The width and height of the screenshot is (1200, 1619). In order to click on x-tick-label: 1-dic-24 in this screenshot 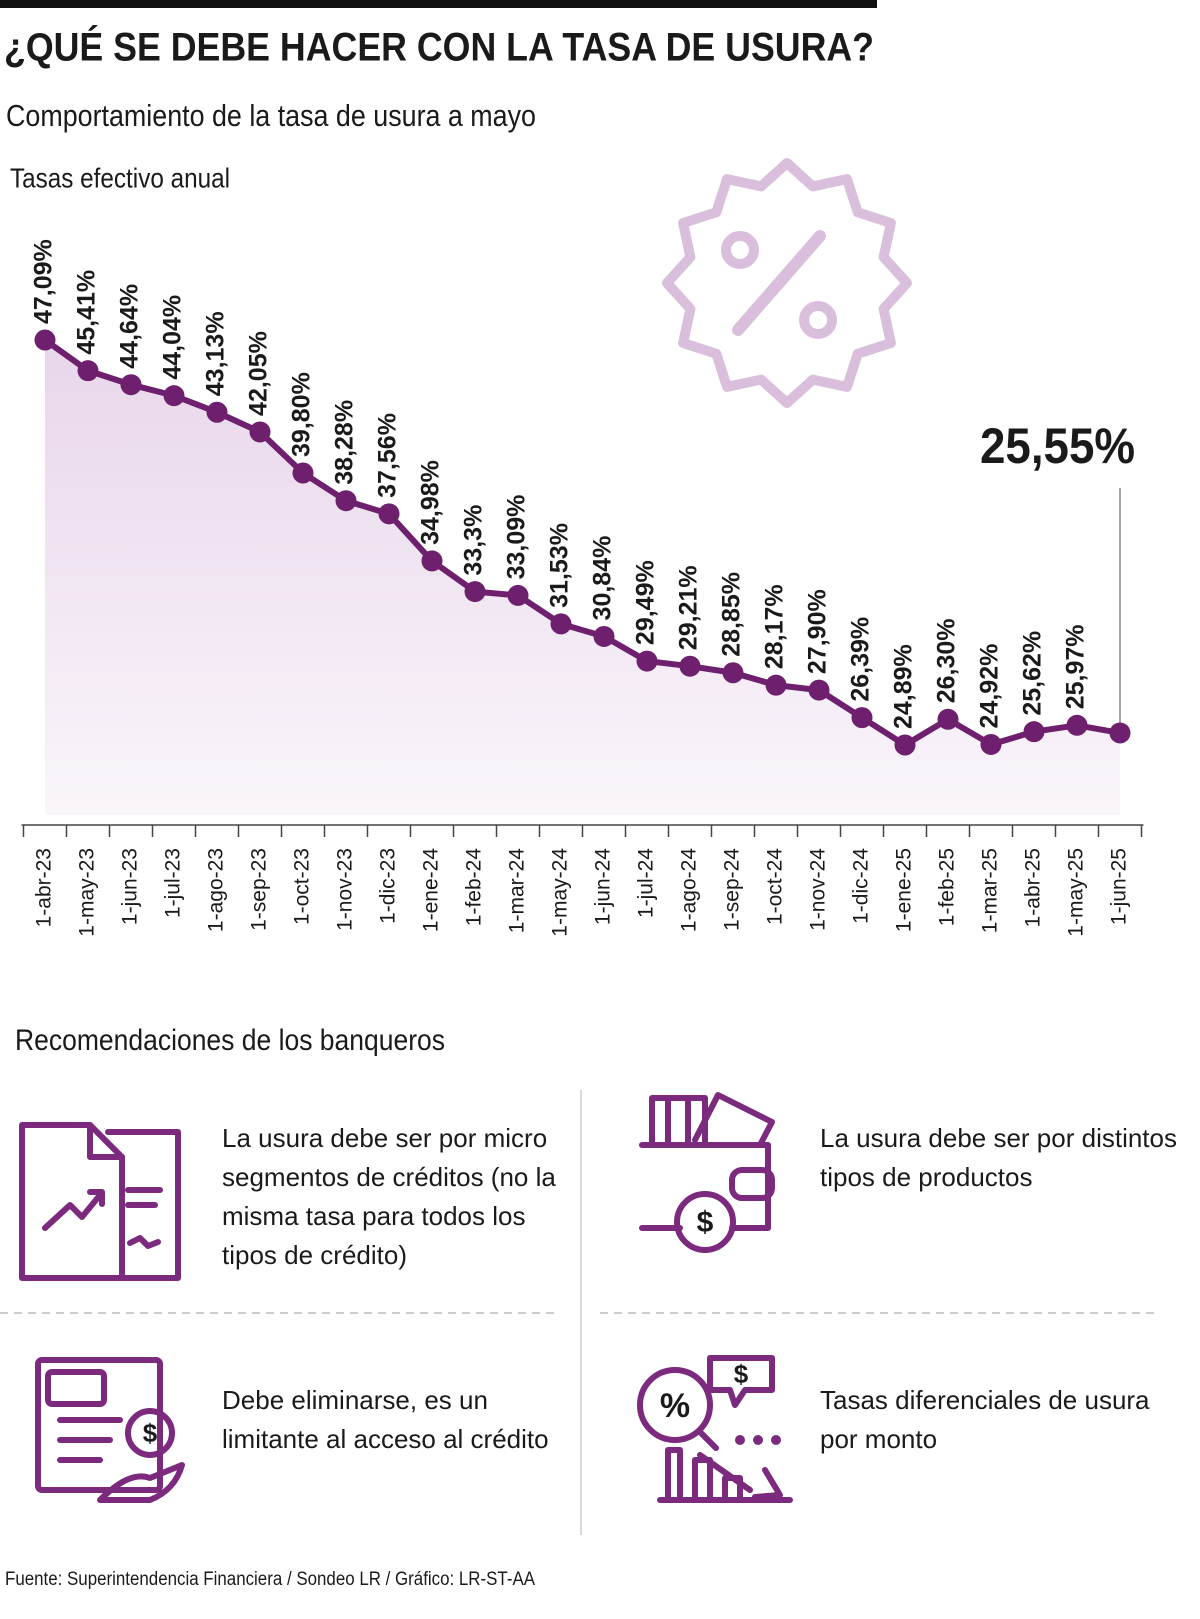, I will do `click(861, 886)`.